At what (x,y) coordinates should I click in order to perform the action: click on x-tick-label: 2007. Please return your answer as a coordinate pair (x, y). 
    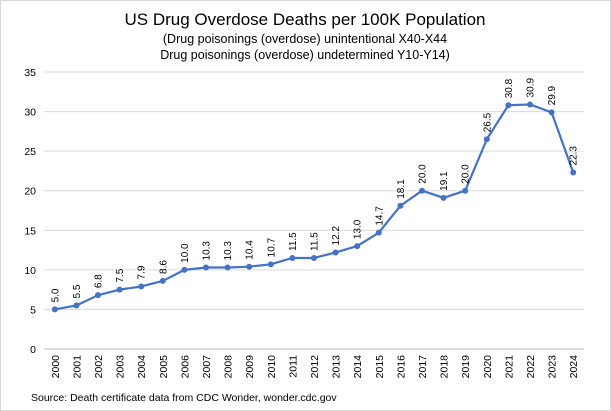
    Looking at the image, I should click on (207, 367).